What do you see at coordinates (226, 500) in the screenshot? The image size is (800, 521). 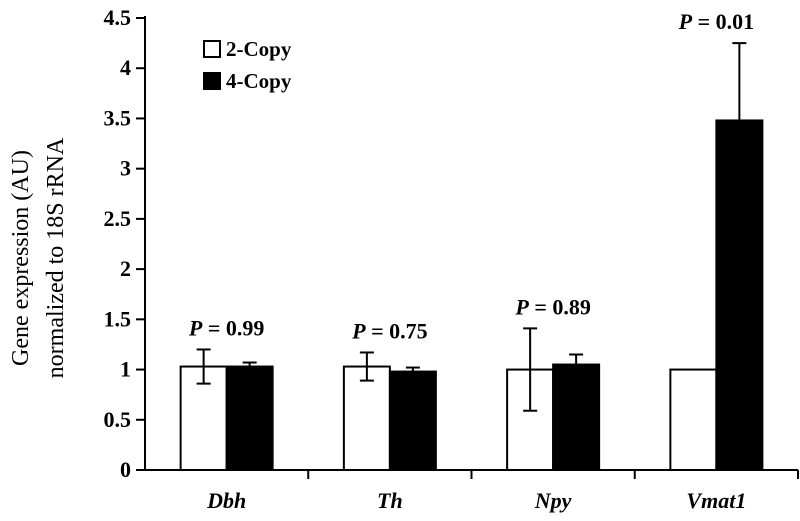 I see `x-tick-label: Dbh` at bounding box center [226, 500].